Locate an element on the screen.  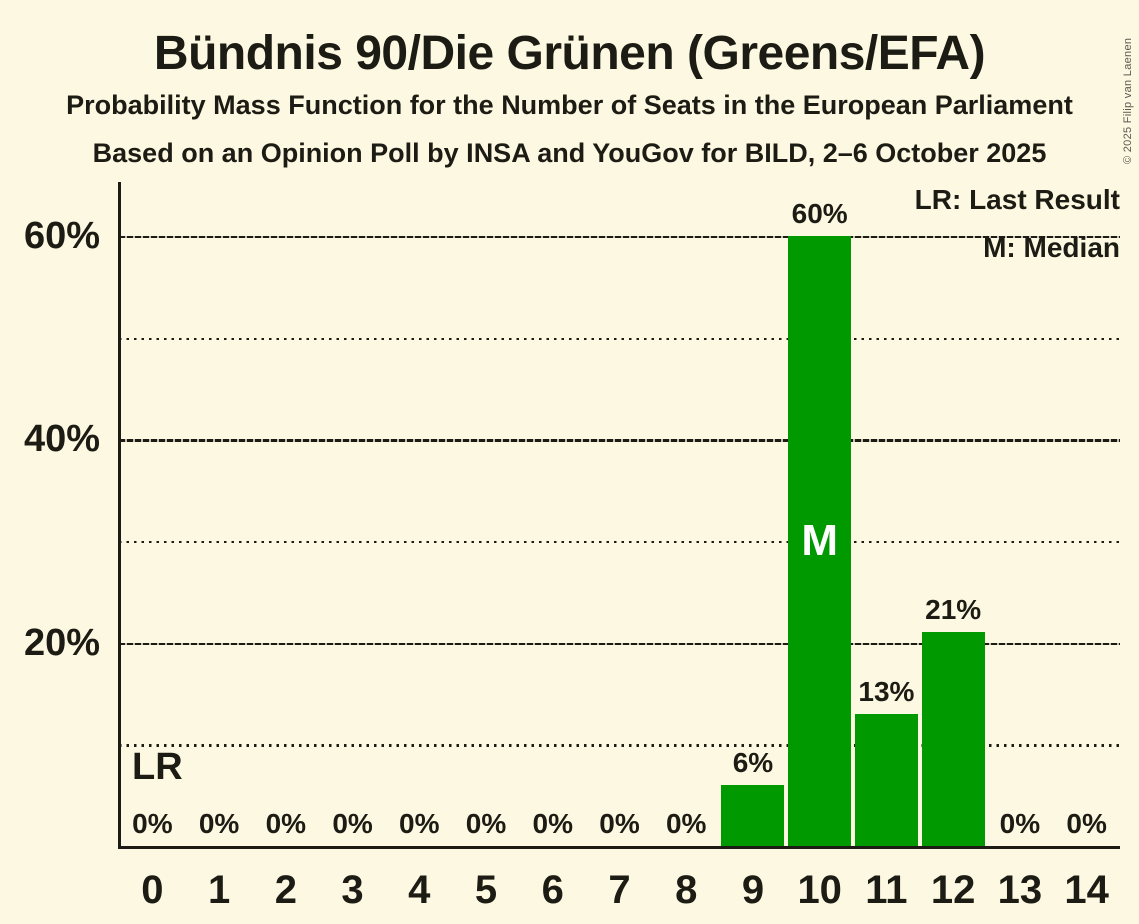
bar-value-label-1: 0% is located at coordinates (219, 823).